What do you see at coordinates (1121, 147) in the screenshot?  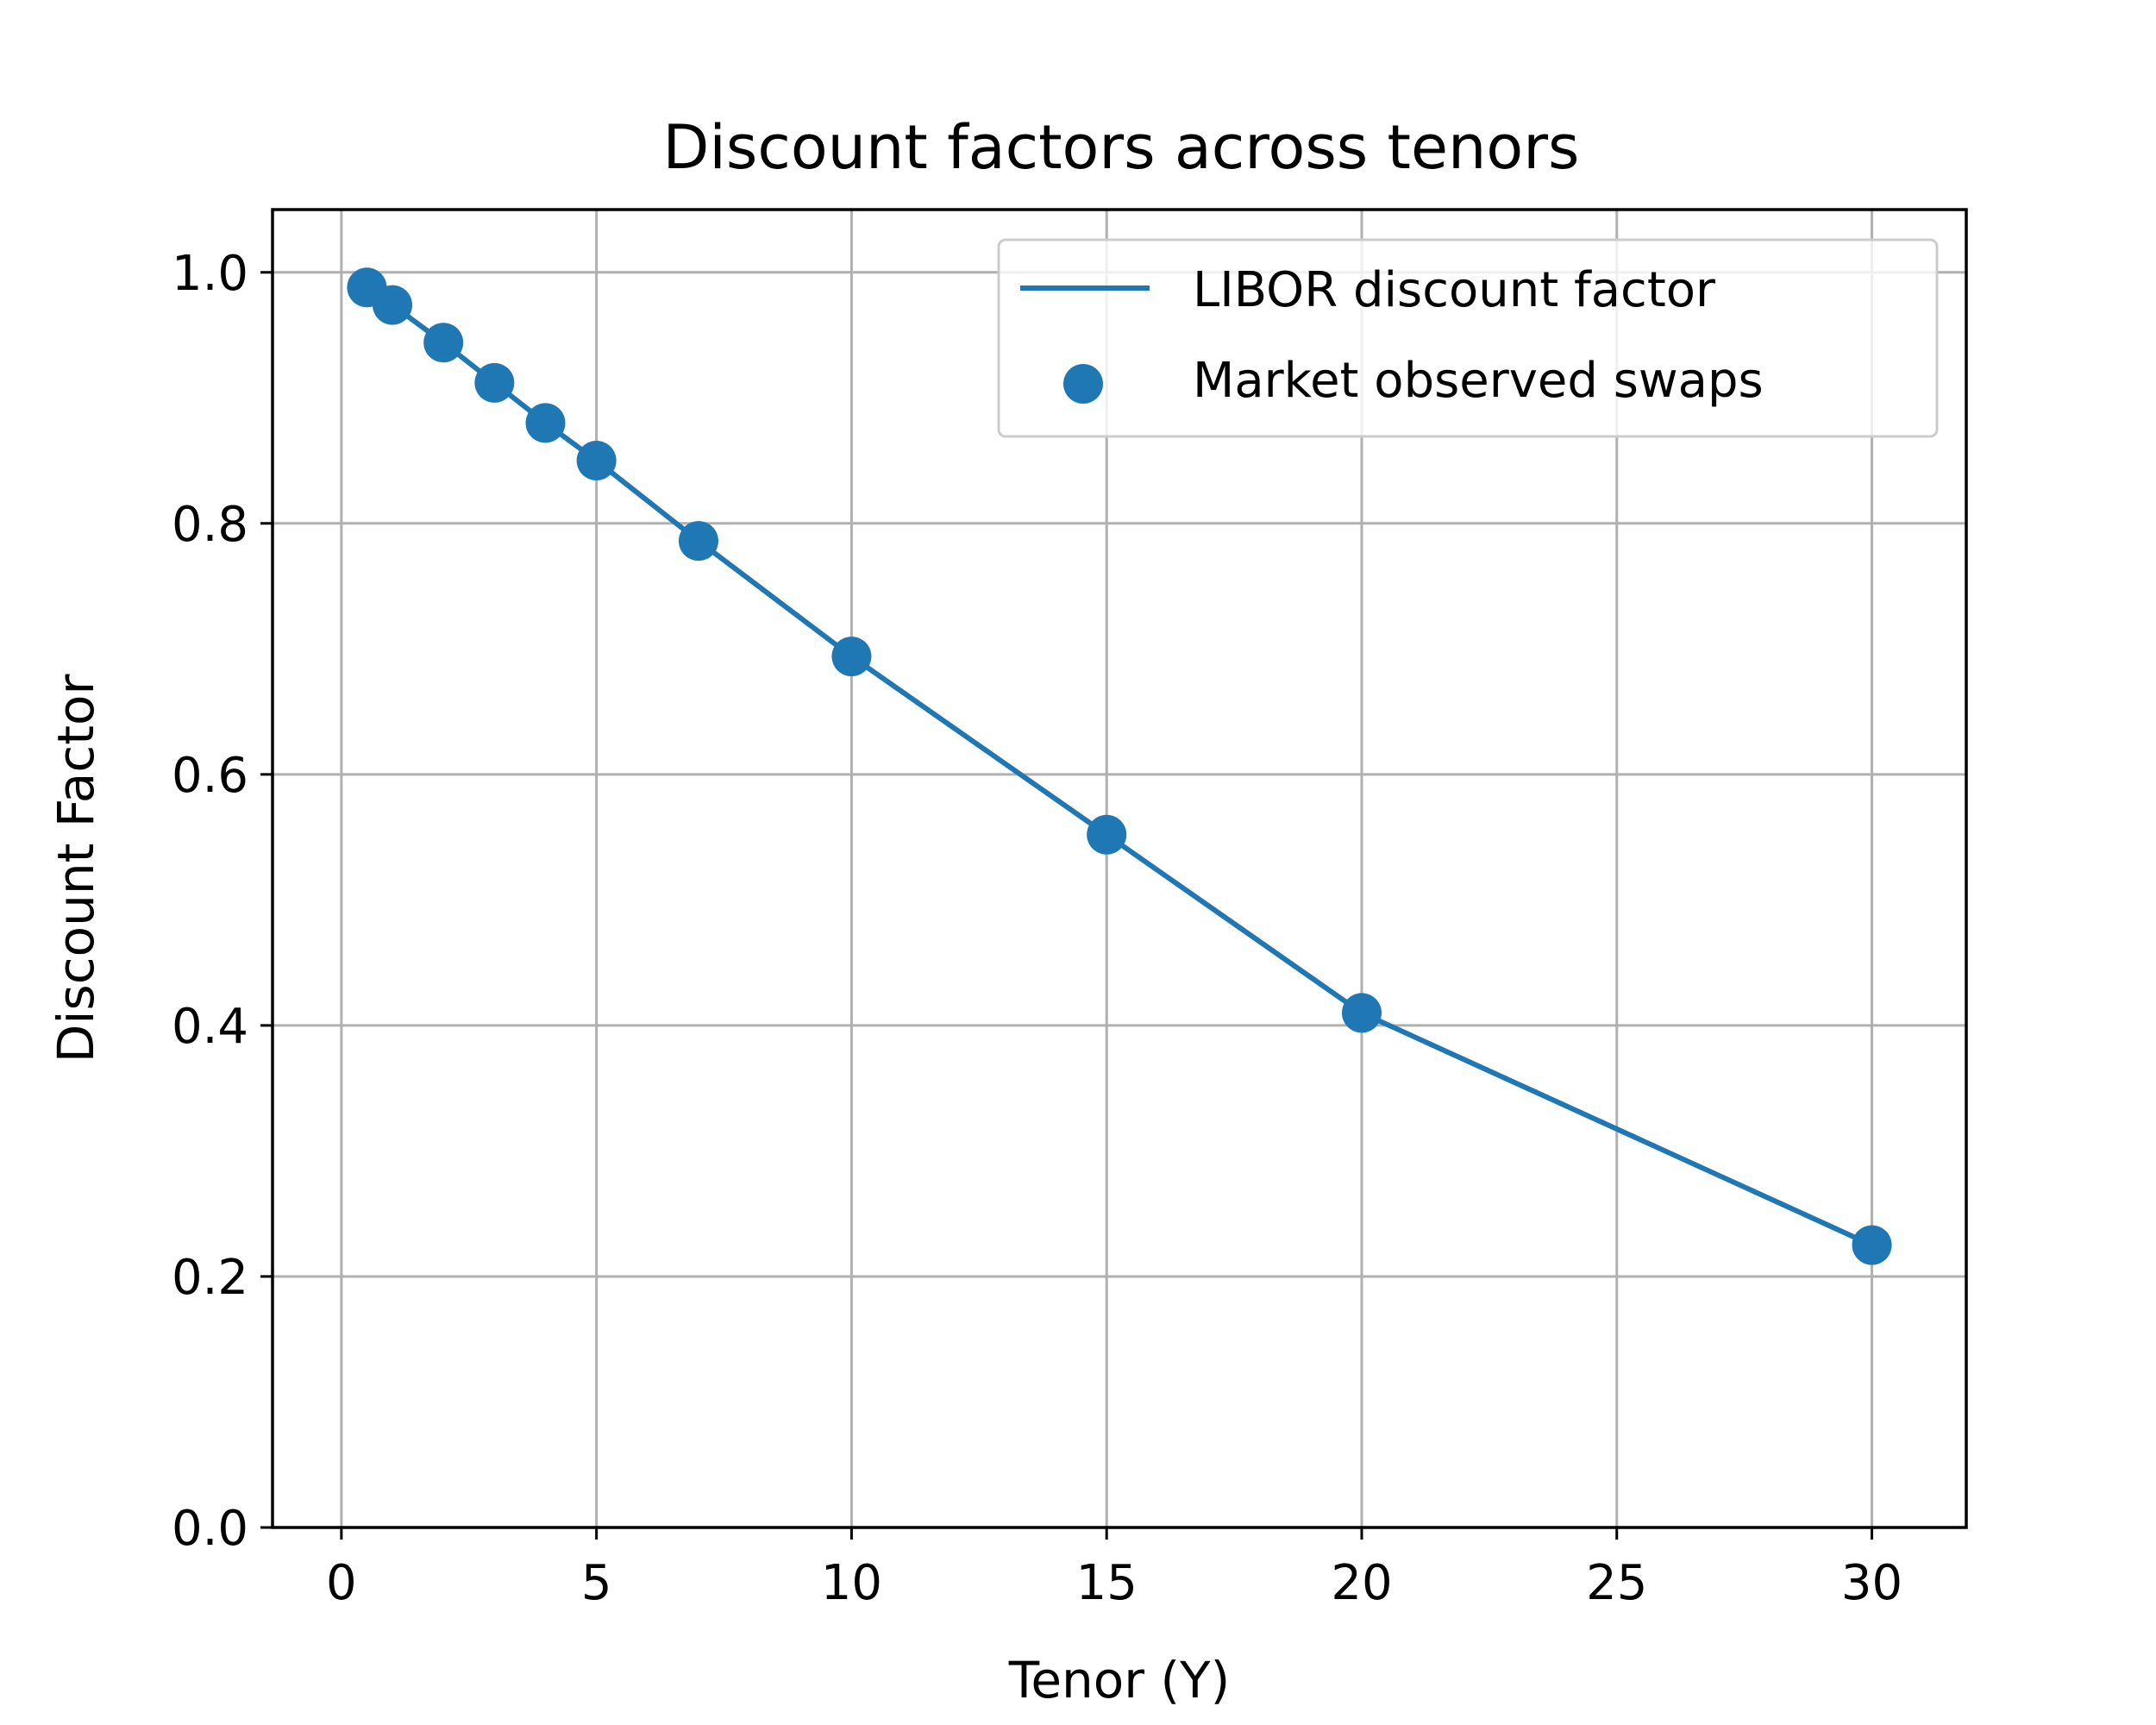 I see `chart-title: Discount factors across tenors` at bounding box center [1121, 147].